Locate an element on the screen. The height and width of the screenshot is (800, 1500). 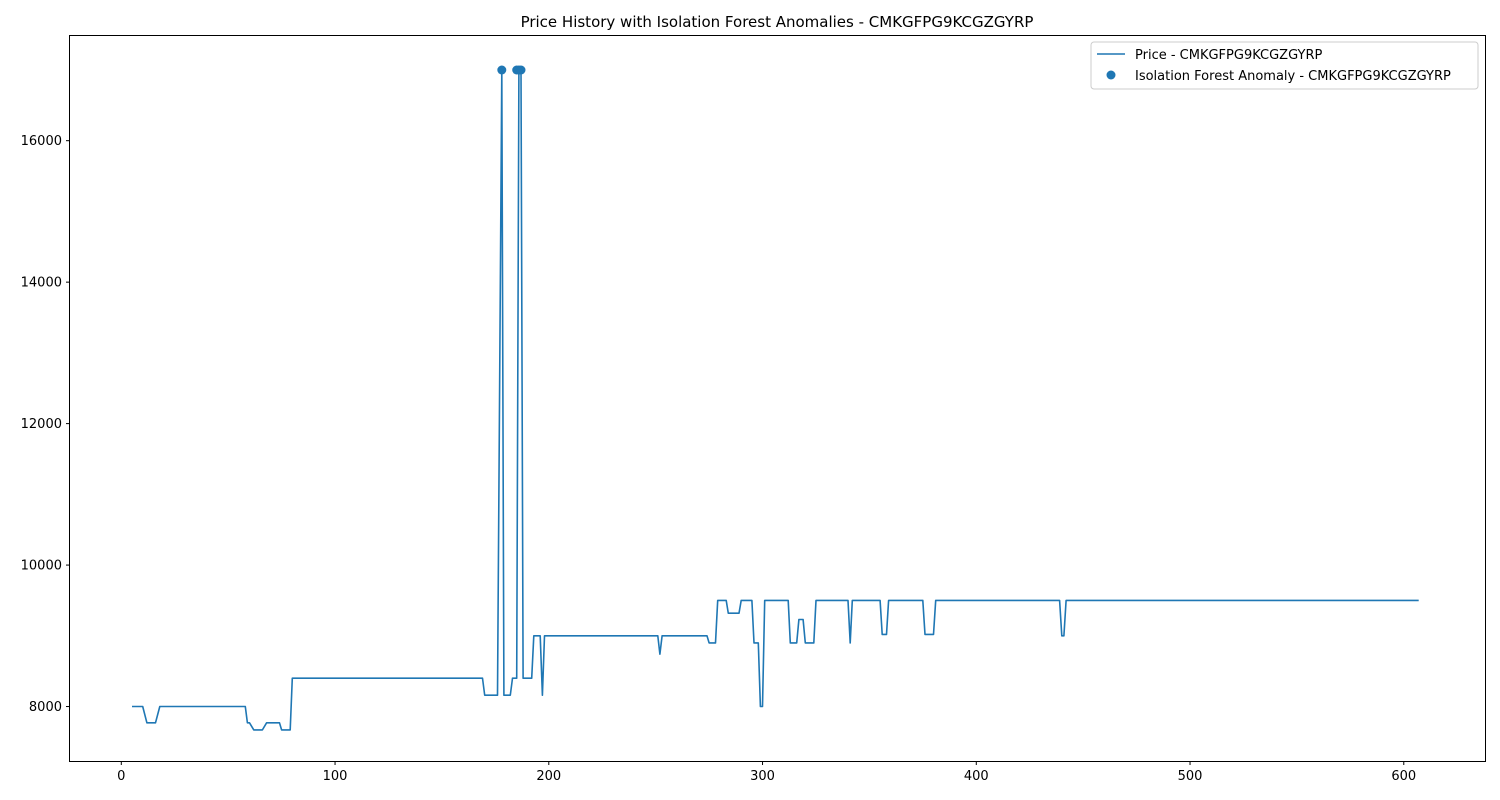
y-tick-label: 12000 is located at coordinates (41, 424).